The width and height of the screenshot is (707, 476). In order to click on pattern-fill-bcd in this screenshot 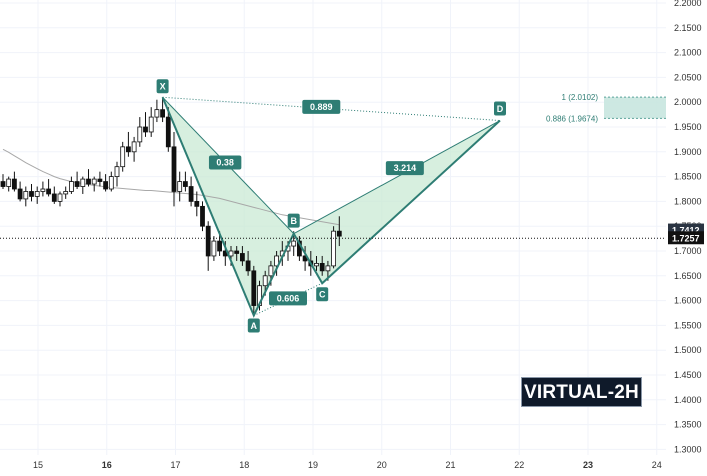, I will do `click(396, 202)`.